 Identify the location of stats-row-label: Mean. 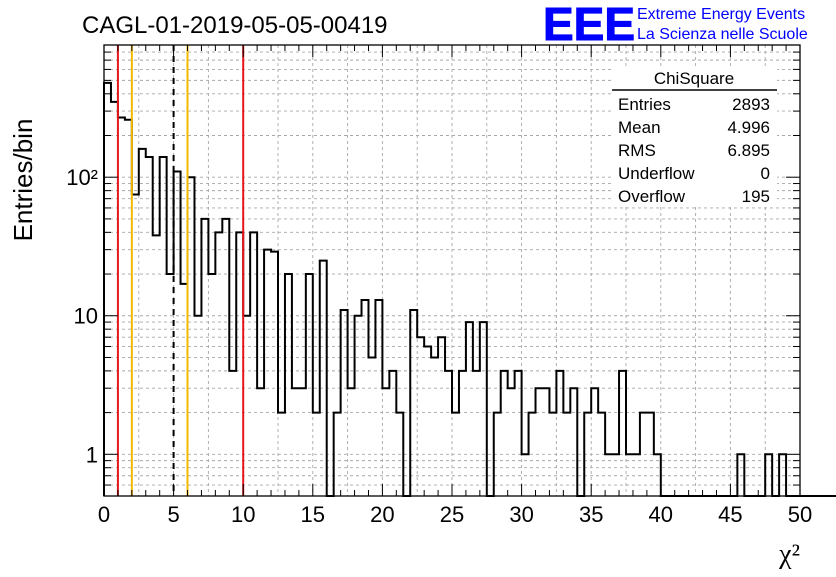
(639, 127).